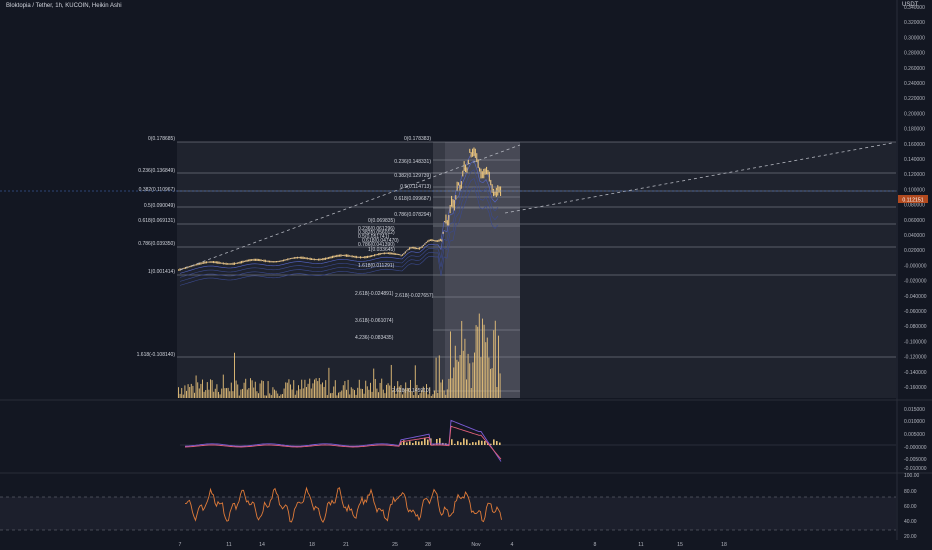  Describe the element at coordinates (156, 171) in the screenshot. I see `fib-left-label: 0.236(0.136849)` at that location.